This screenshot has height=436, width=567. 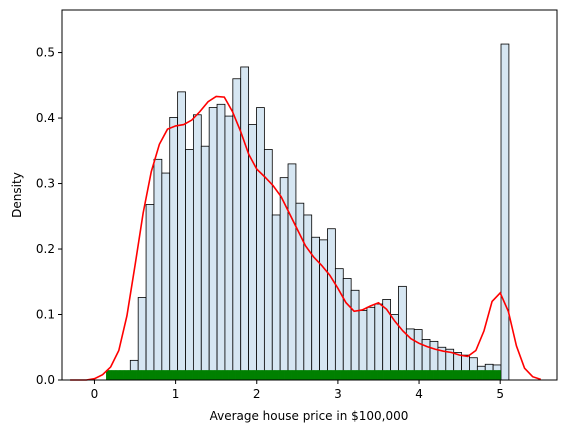 What do you see at coordinates (45, 315) in the screenshot?
I see `y-tick-label: 0.1` at bounding box center [45, 315].